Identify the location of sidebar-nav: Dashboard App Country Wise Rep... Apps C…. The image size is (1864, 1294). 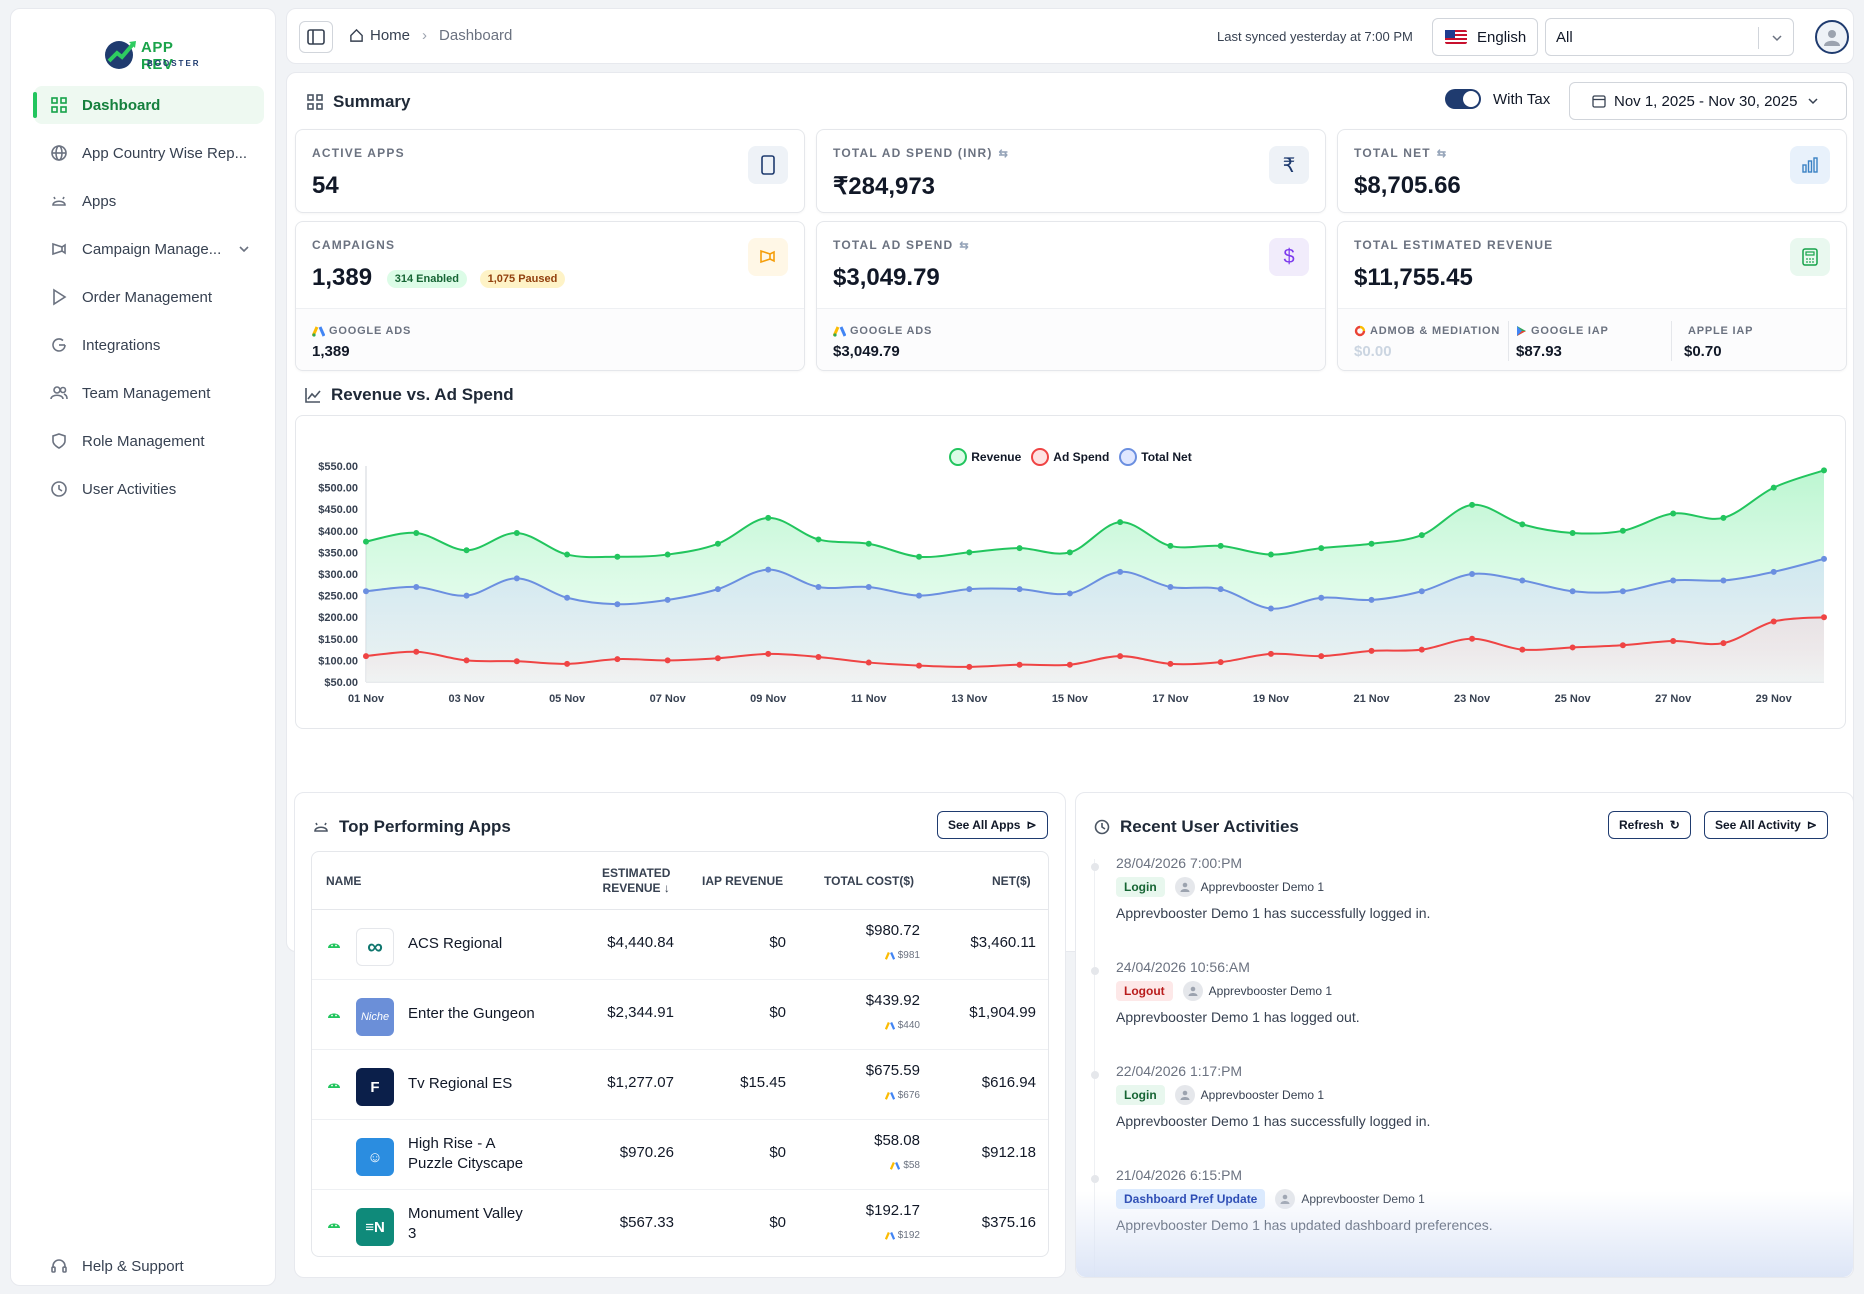
(148, 302).